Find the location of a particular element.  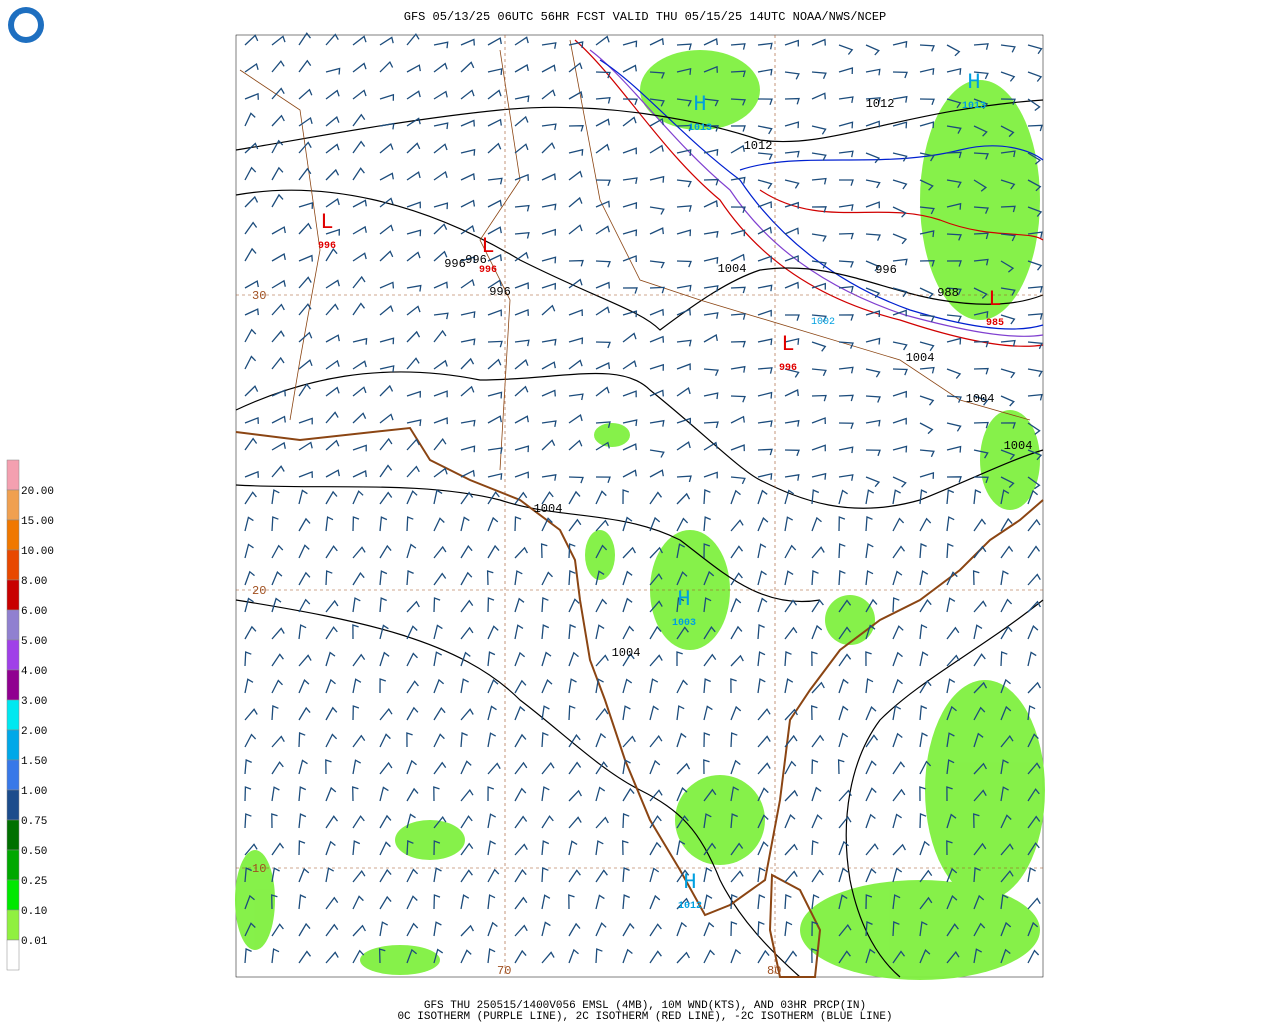

latitude-label: 30 is located at coordinates (259, 296).